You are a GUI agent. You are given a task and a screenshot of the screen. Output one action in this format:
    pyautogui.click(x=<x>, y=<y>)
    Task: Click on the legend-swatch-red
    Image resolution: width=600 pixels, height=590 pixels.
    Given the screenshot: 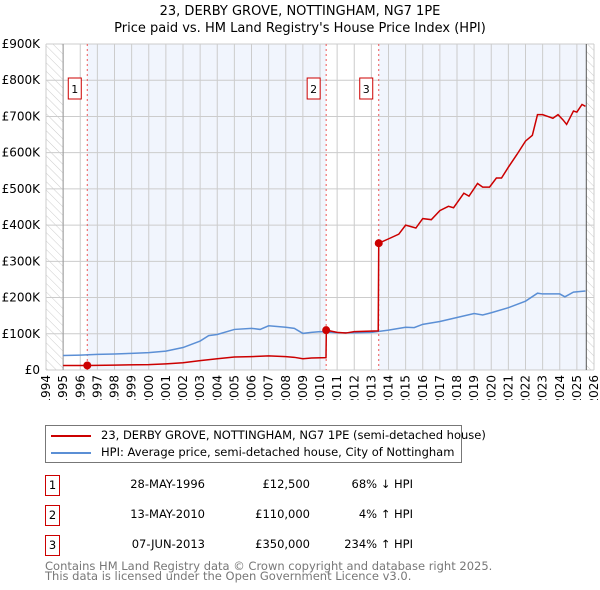 What is the action you would take?
    pyautogui.click(x=71, y=436)
    